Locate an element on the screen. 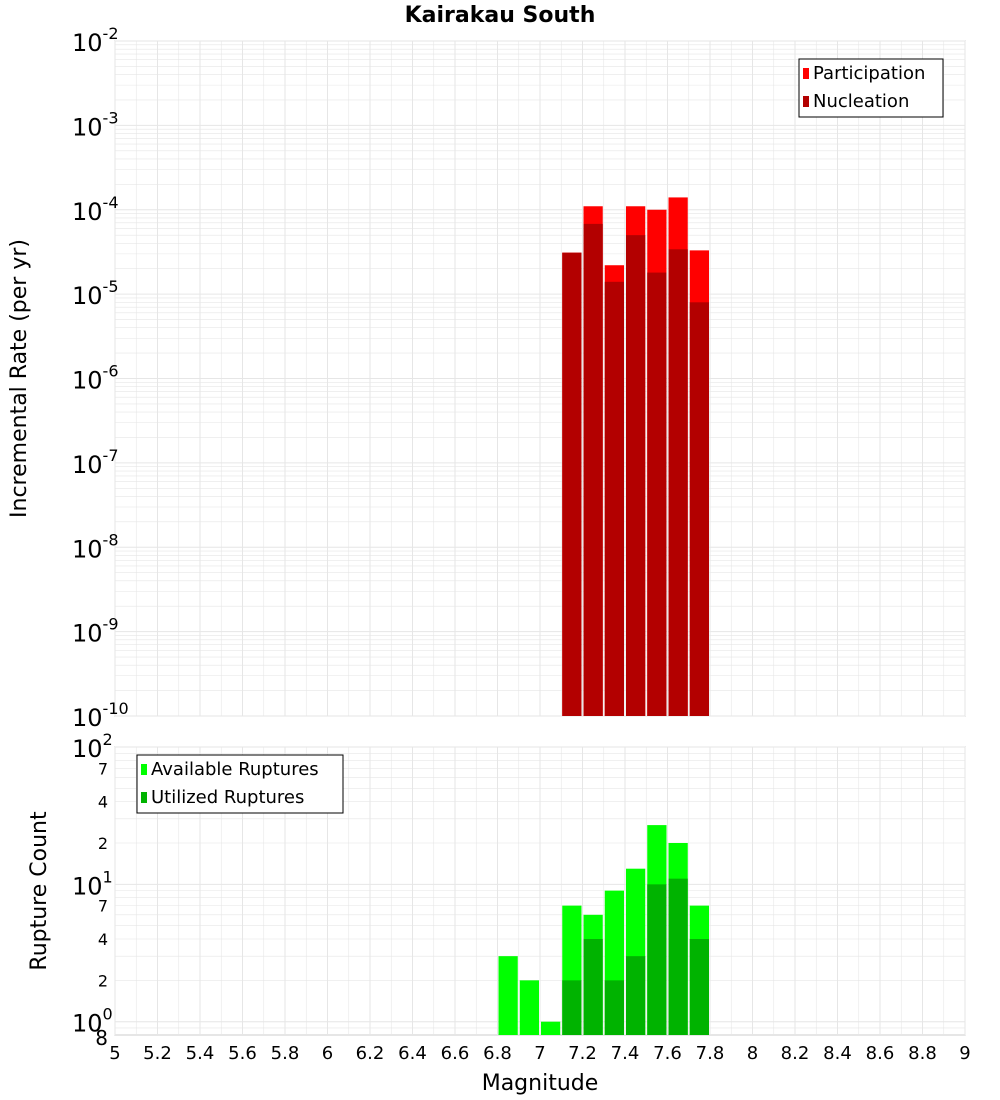 This screenshot has height=1100, width=1000. counts-legend-box is located at coordinates (240, 784).